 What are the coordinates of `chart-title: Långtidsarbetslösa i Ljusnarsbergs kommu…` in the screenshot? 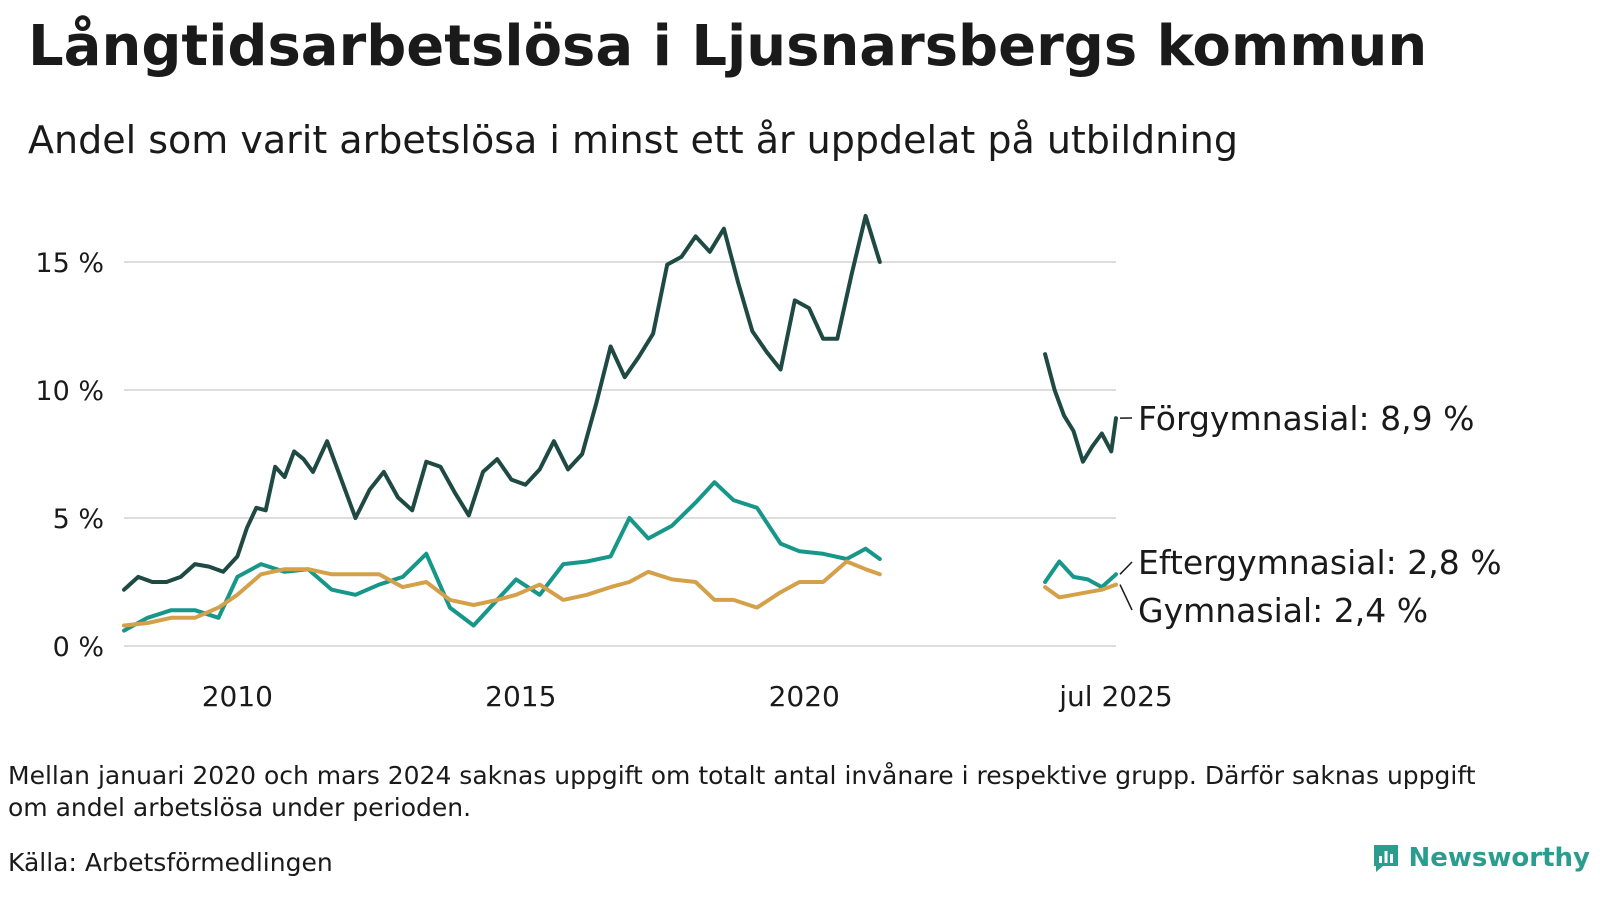 It's located at (728, 46).